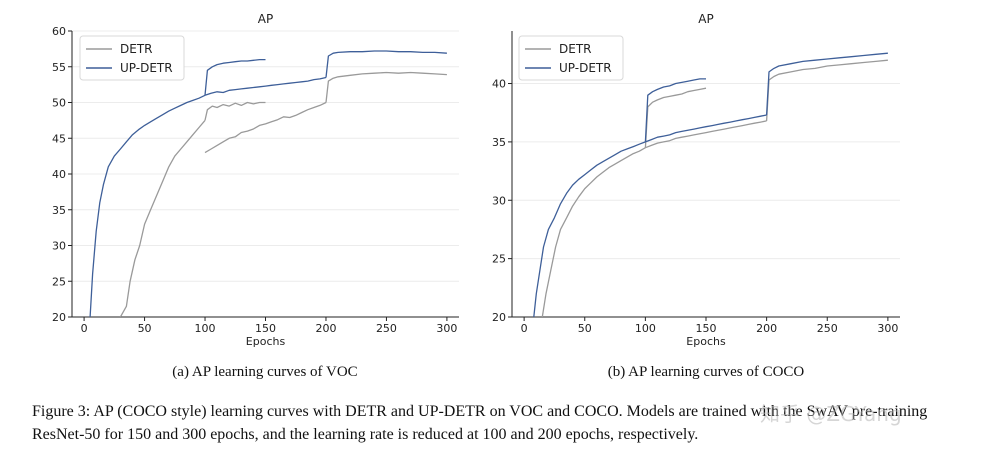 The image size is (989, 460). What do you see at coordinates (59, 138) in the screenshot?
I see `y-tick-label: 45` at bounding box center [59, 138].